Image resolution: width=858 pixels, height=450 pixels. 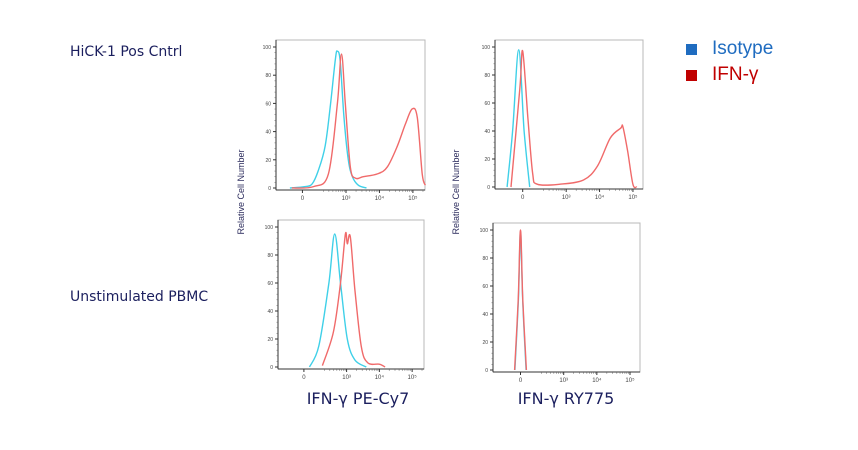 What do you see at coordinates (139, 297) in the screenshot?
I see `row-label-unstimulated: Unstimulated PBMC` at bounding box center [139, 297].